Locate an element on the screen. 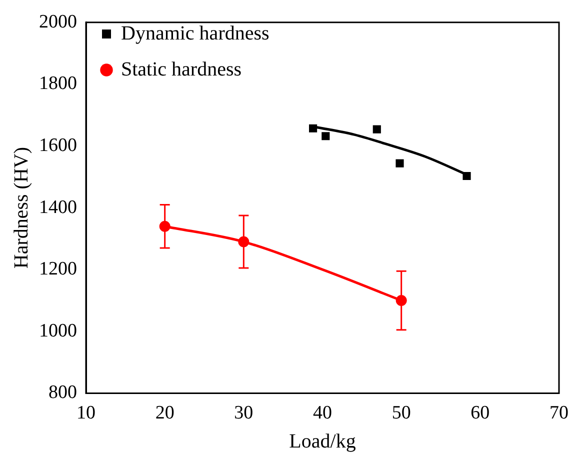  y-tick-label: 1800 is located at coordinates (58, 83).